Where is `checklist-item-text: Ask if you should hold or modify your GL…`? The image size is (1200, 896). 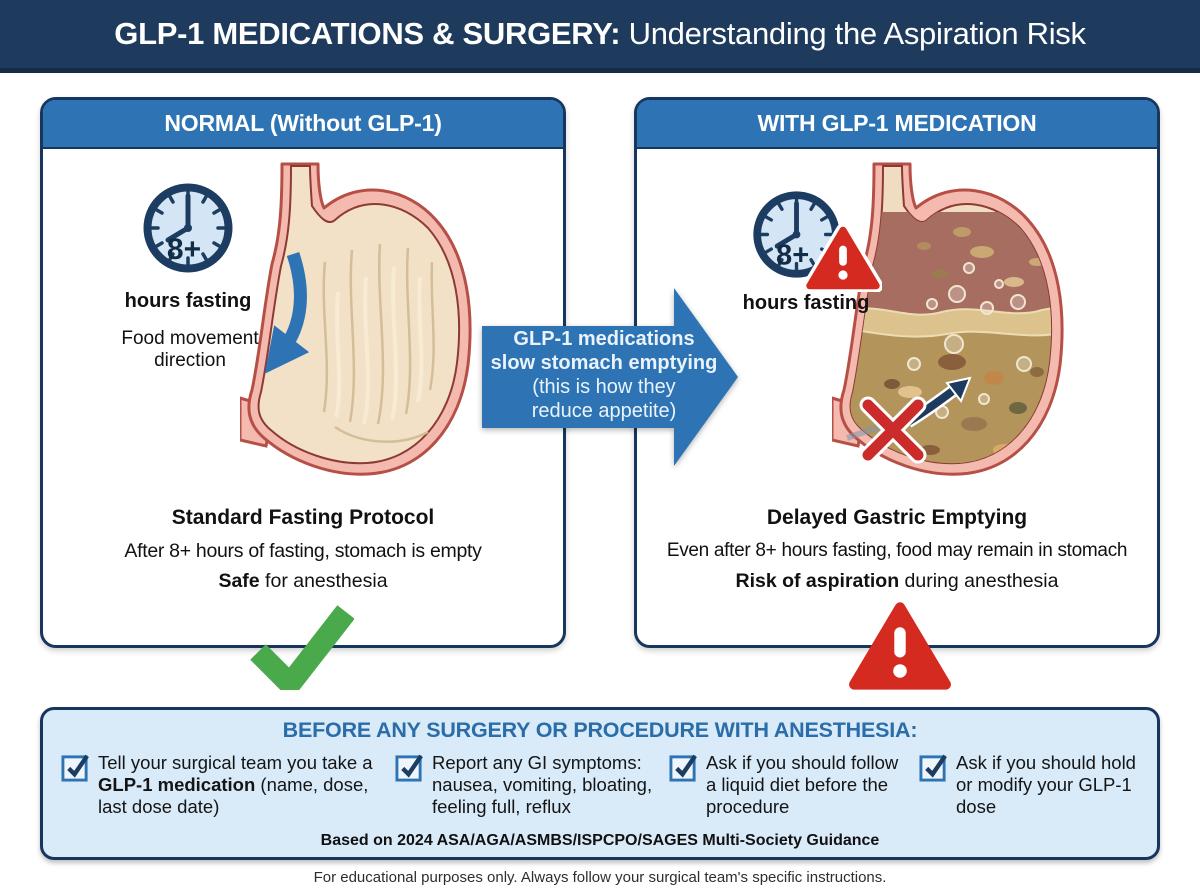
checklist-item-text: Ask if you should hold or modify your GL… is located at coordinates (1046, 785).